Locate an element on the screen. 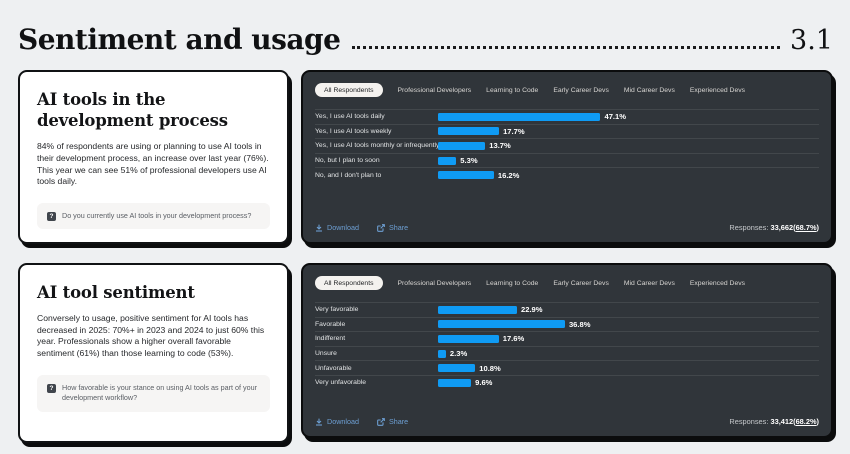 Image resolution: width=850 pixels, height=454 pixels. bar-label: Unfavorable is located at coordinates (333, 368).